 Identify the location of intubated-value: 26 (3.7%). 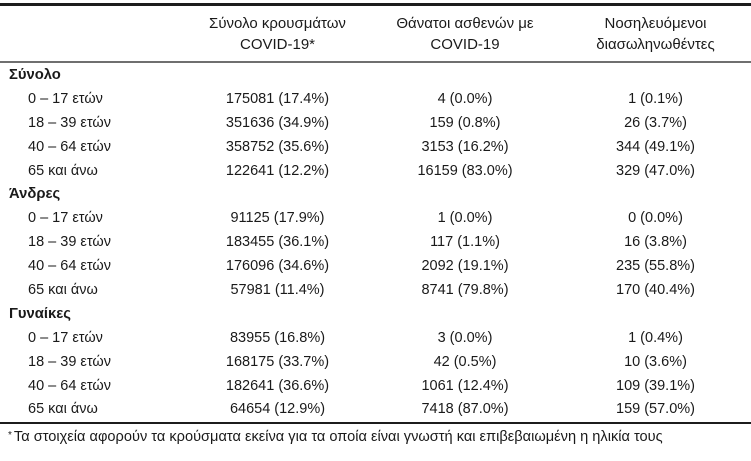
(655, 122).